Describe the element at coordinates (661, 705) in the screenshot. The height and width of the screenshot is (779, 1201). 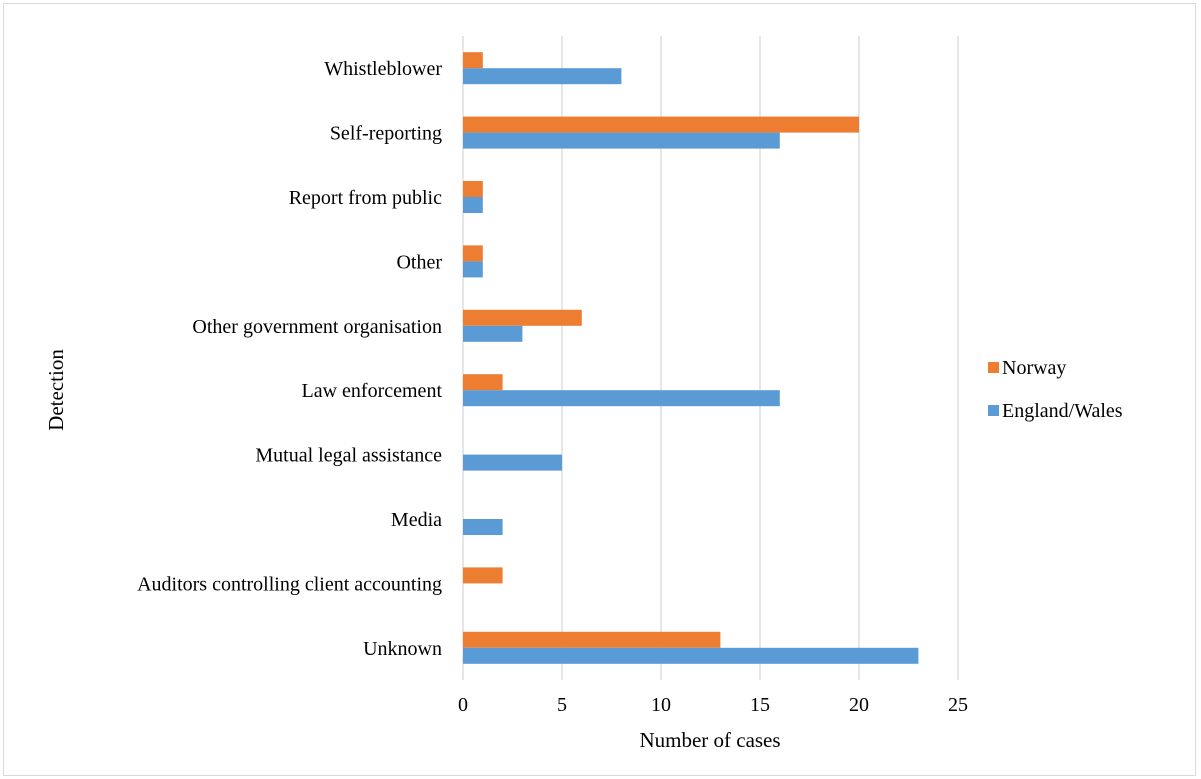
I see `x-tick-label: 10` at that location.